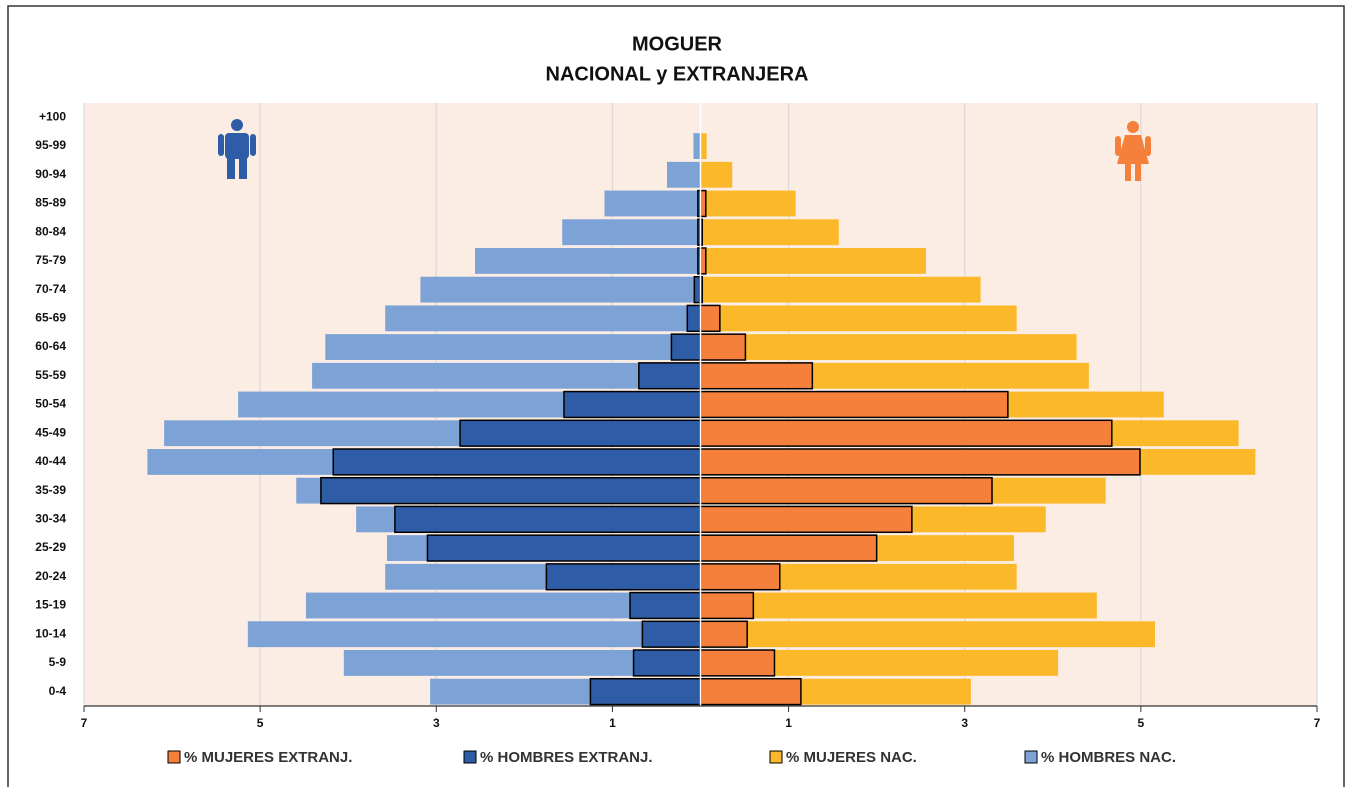  Describe the element at coordinates (677, 44) in the screenshot. I see `chart-title: MOGUER` at that location.